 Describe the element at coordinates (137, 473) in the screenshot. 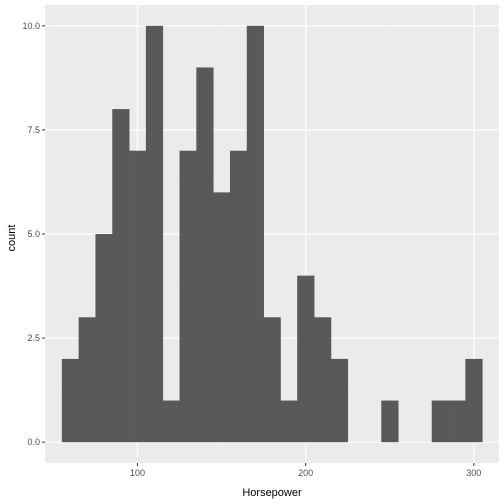

I see `x-tick-label: 100` at that location.